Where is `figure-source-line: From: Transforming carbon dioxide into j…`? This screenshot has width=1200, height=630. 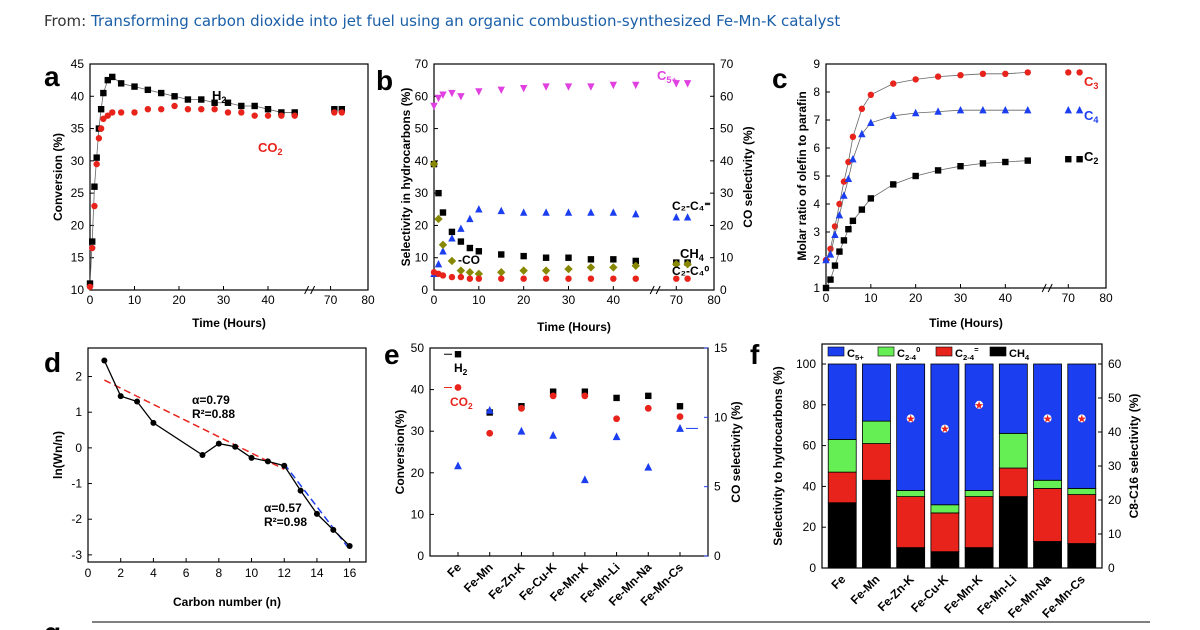 figure-source-line: From: Transforming carbon dioxide into j… is located at coordinates (442, 21).